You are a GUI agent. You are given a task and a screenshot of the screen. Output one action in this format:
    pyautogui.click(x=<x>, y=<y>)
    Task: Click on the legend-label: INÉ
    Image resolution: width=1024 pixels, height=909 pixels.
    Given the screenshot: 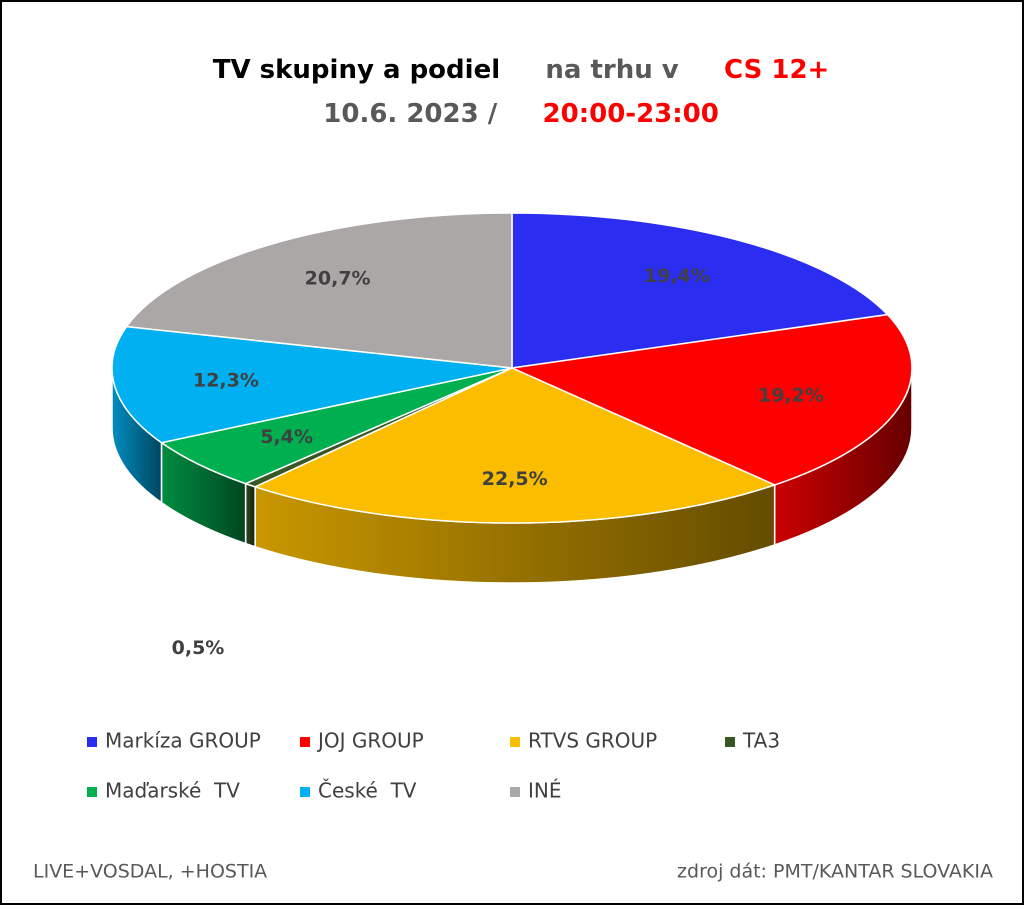 What is the action you would take?
    pyautogui.click(x=545, y=791)
    